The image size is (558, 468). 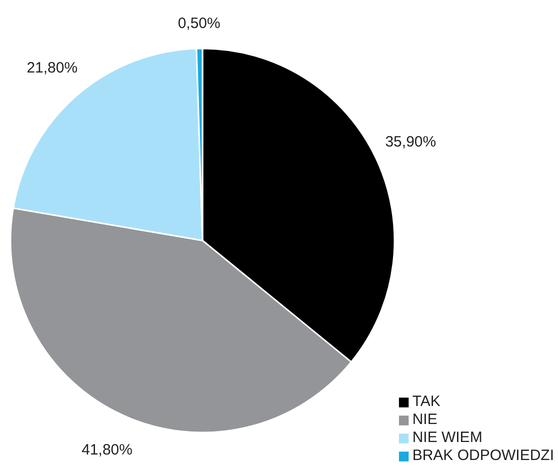 I want to click on legend-label: NIE, so click(x=425, y=419).